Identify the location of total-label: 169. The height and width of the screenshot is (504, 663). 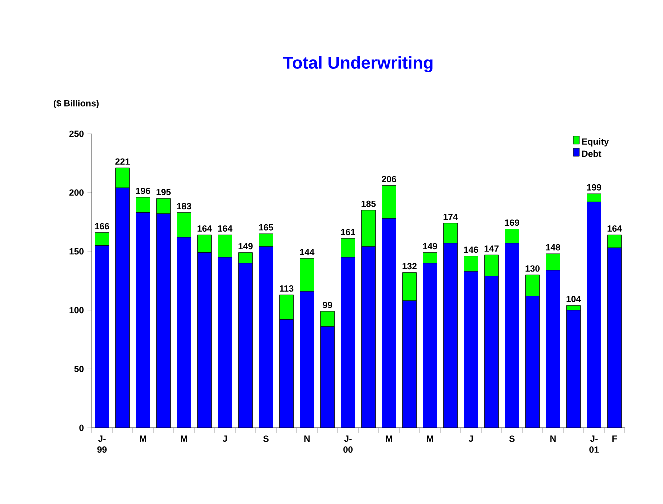
(512, 223).